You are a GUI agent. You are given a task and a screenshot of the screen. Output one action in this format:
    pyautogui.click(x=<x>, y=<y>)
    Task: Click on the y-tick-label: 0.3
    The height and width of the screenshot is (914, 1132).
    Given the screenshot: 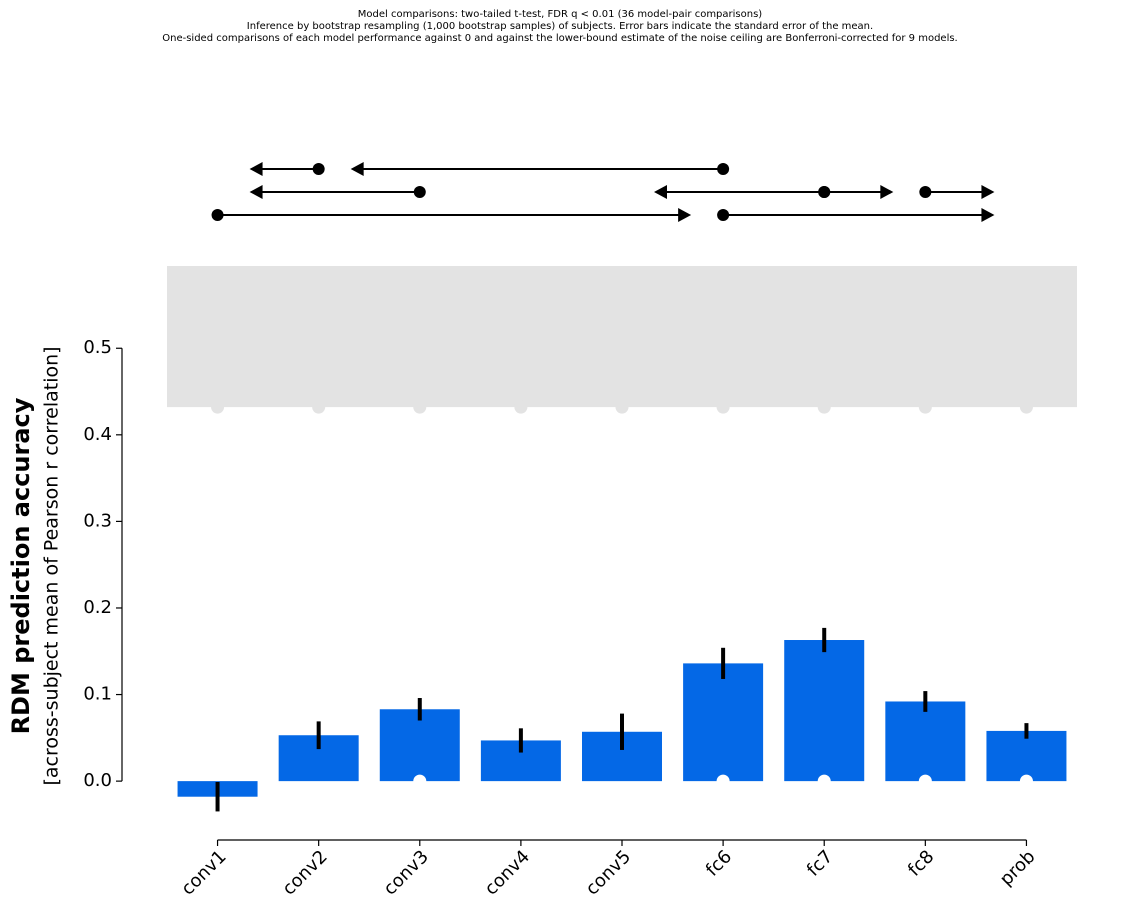 What is the action you would take?
    pyautogui.click(x=97, y=520)
    